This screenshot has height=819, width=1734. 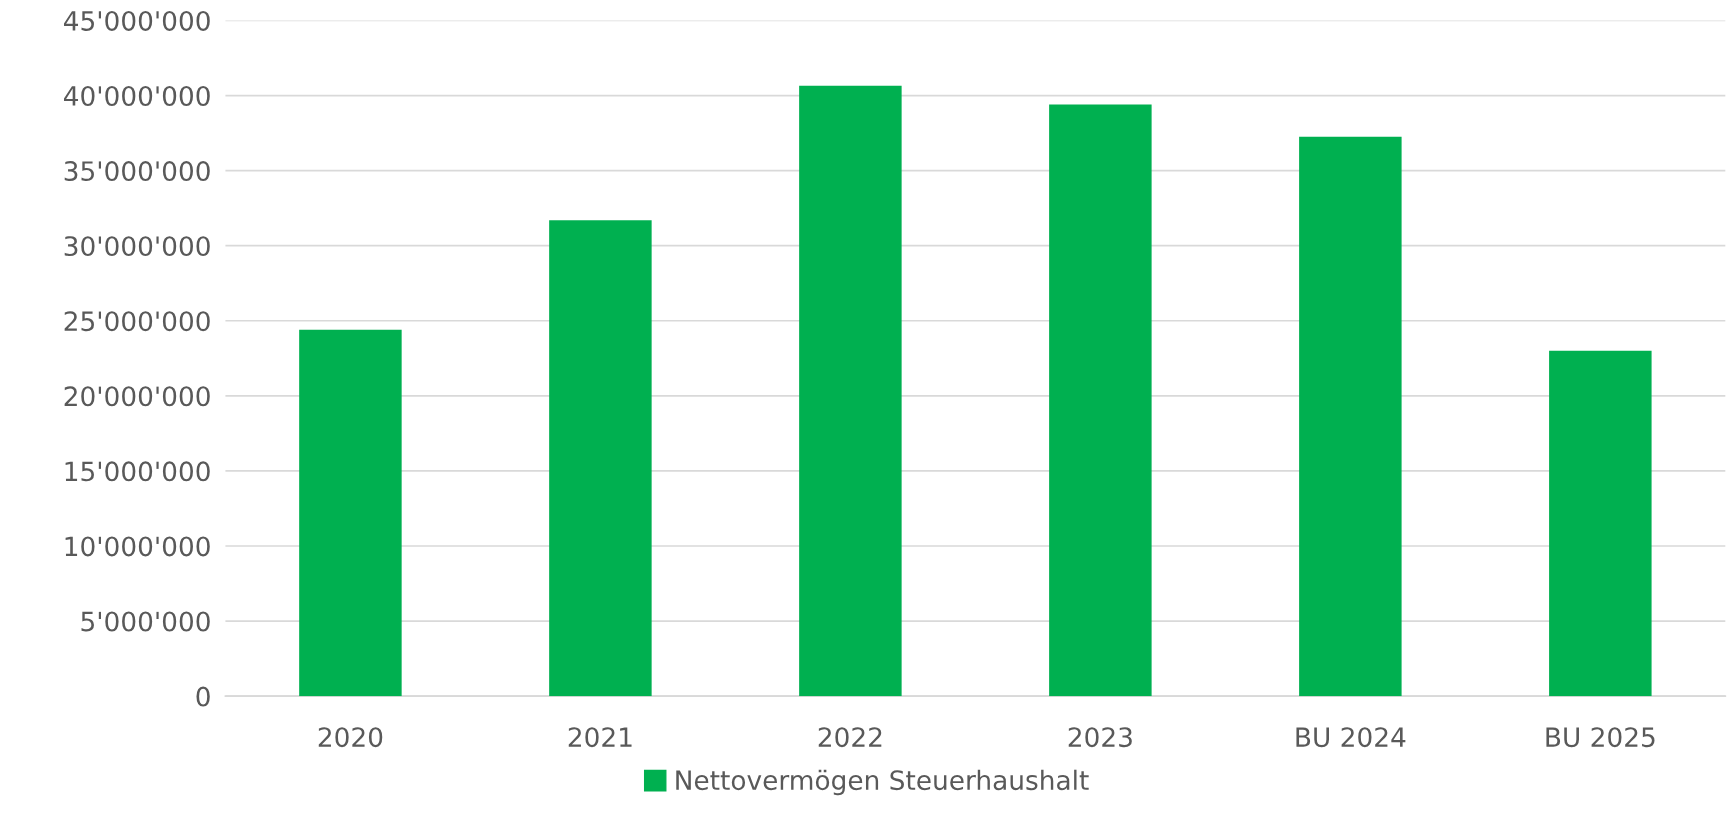 What do you see at coordinates (1600, 737) in the screenshot?
I see `x-tick-label: BU 2025` at bounding box center [1600, 737].